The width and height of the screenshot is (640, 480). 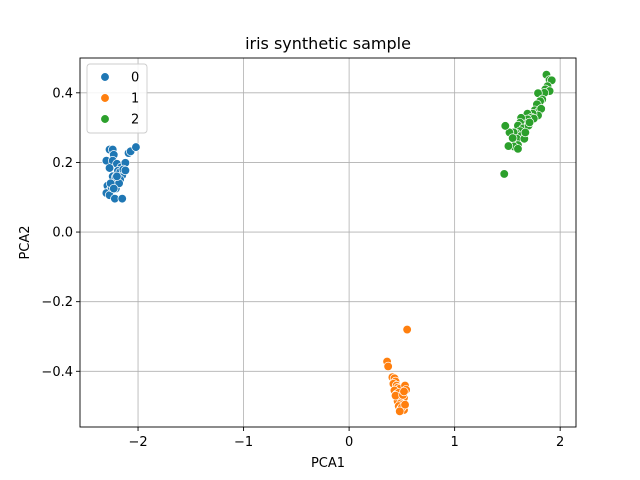 I want to click on y-tick-label: 0.2, so click(x=62, y=163).